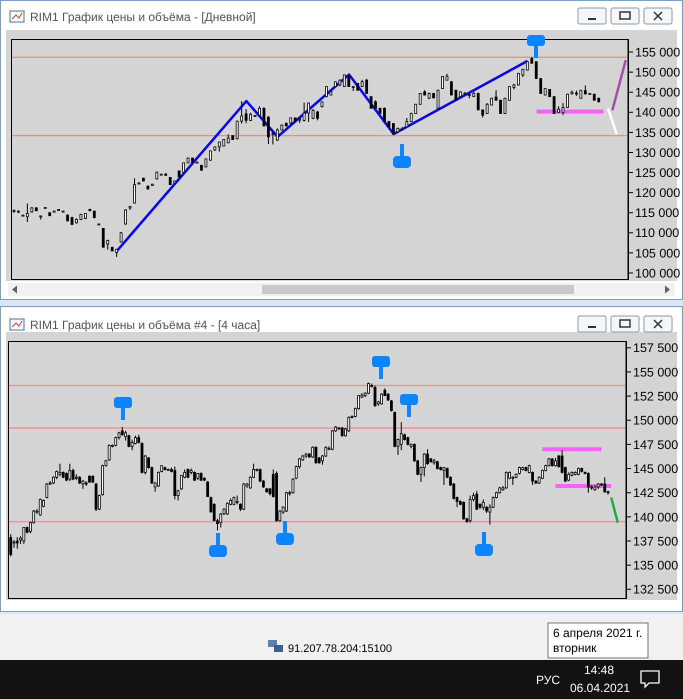 This screenshot has height=699, width=683. Describe the element at coordinates (657, 273) in the screenshot. I see `y-tick-label: 100 000` at that location.